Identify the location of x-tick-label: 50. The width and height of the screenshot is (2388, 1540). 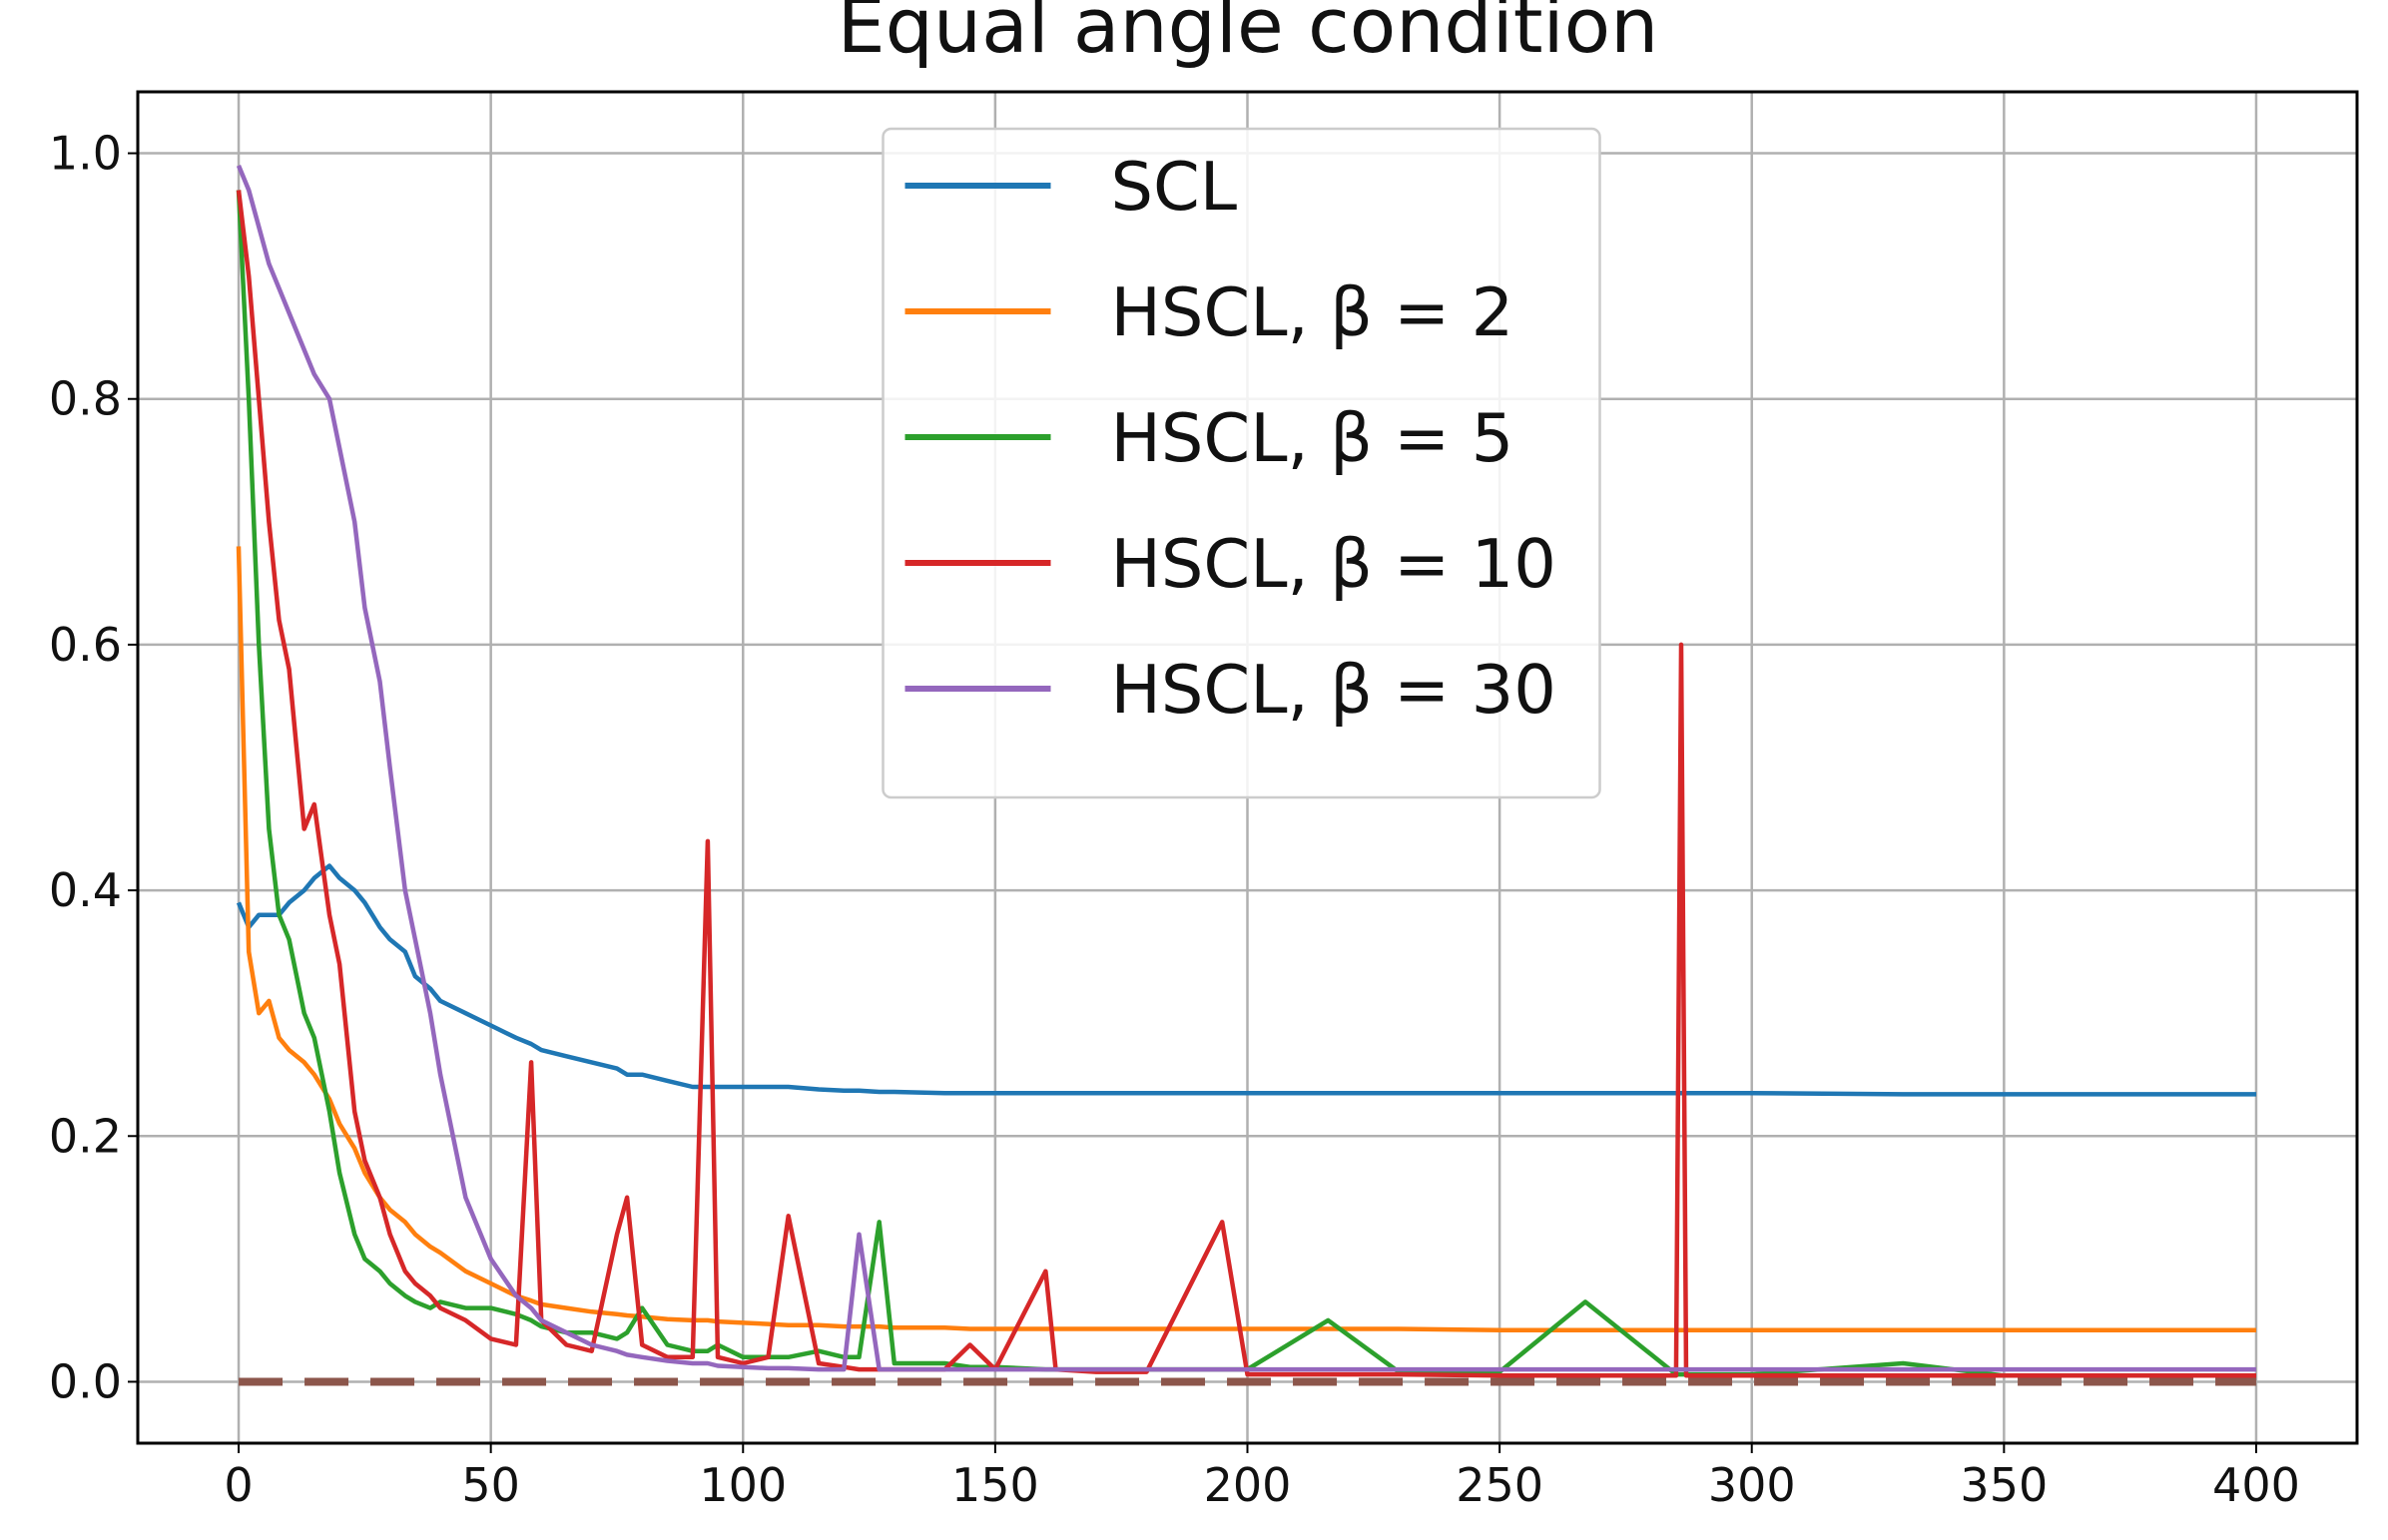
(490, 1485).